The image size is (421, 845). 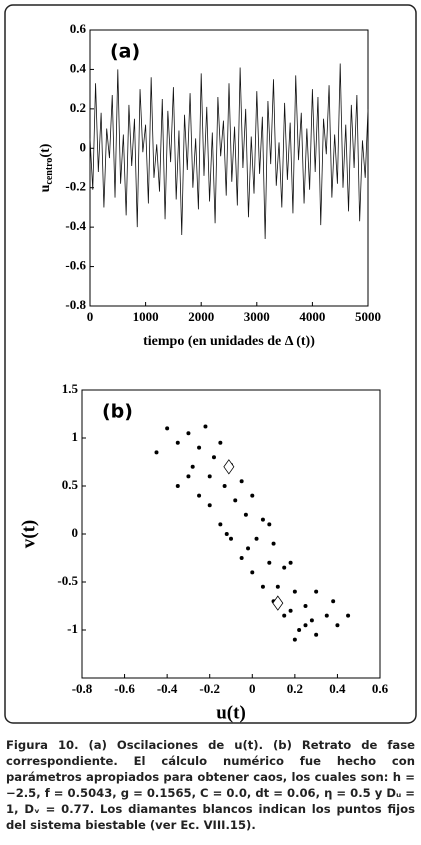 I want to click on y-axis-label-part: centro, so click(x=49, y=171).